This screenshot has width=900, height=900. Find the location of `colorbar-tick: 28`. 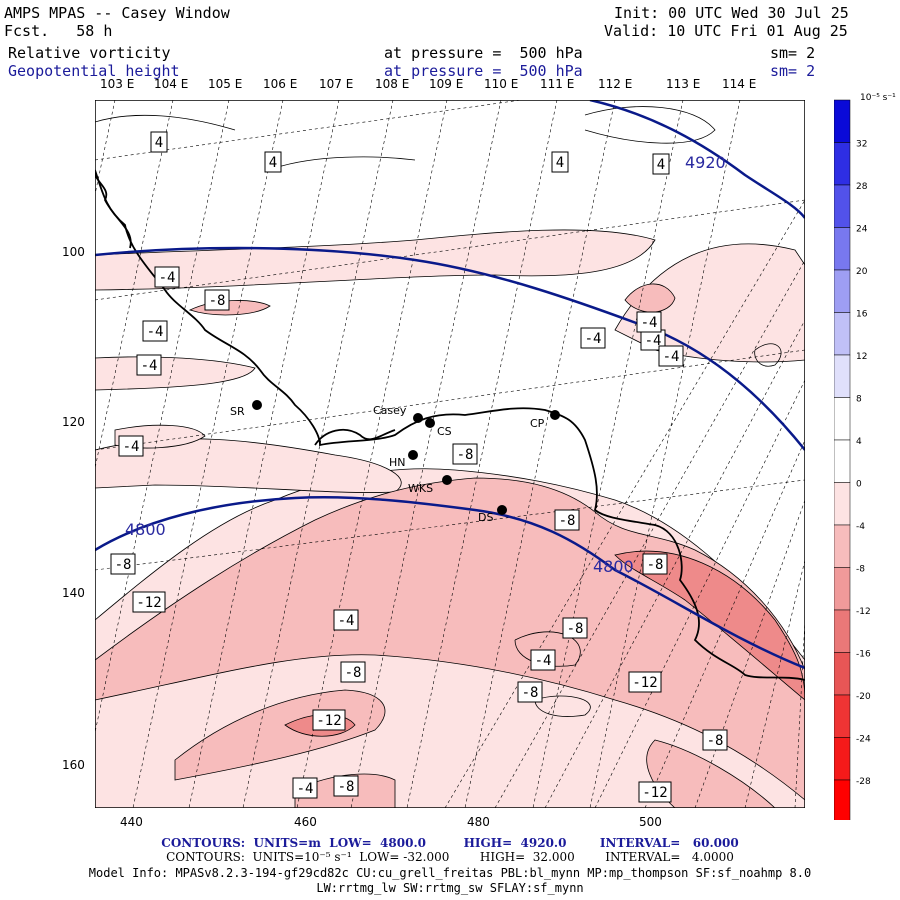

colorbar-tick: 28 is located at coordinates (862, 187).